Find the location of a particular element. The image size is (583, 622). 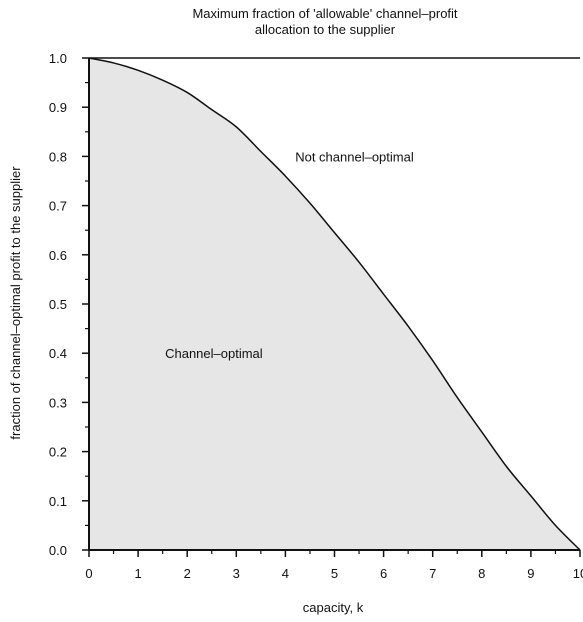

x-tick-label: 7 is located at coordinates (432, 573).